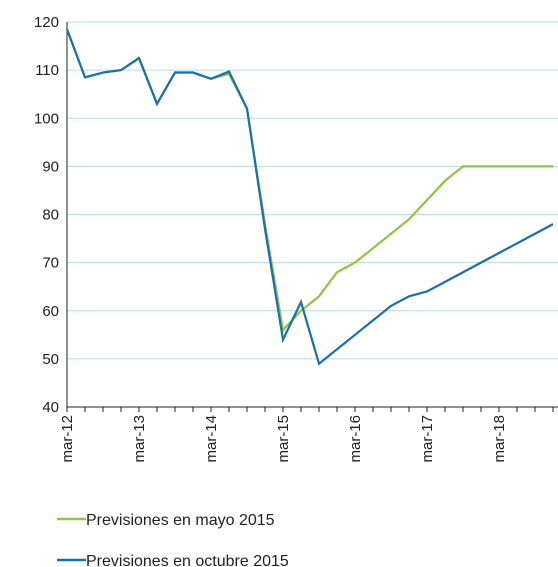 The width and height of the screenshot is (558, 567). What do you see at coordinates (50, 311) in the screenshot?
I see `y-tick-label: 60` at bounding box center [50, 311].